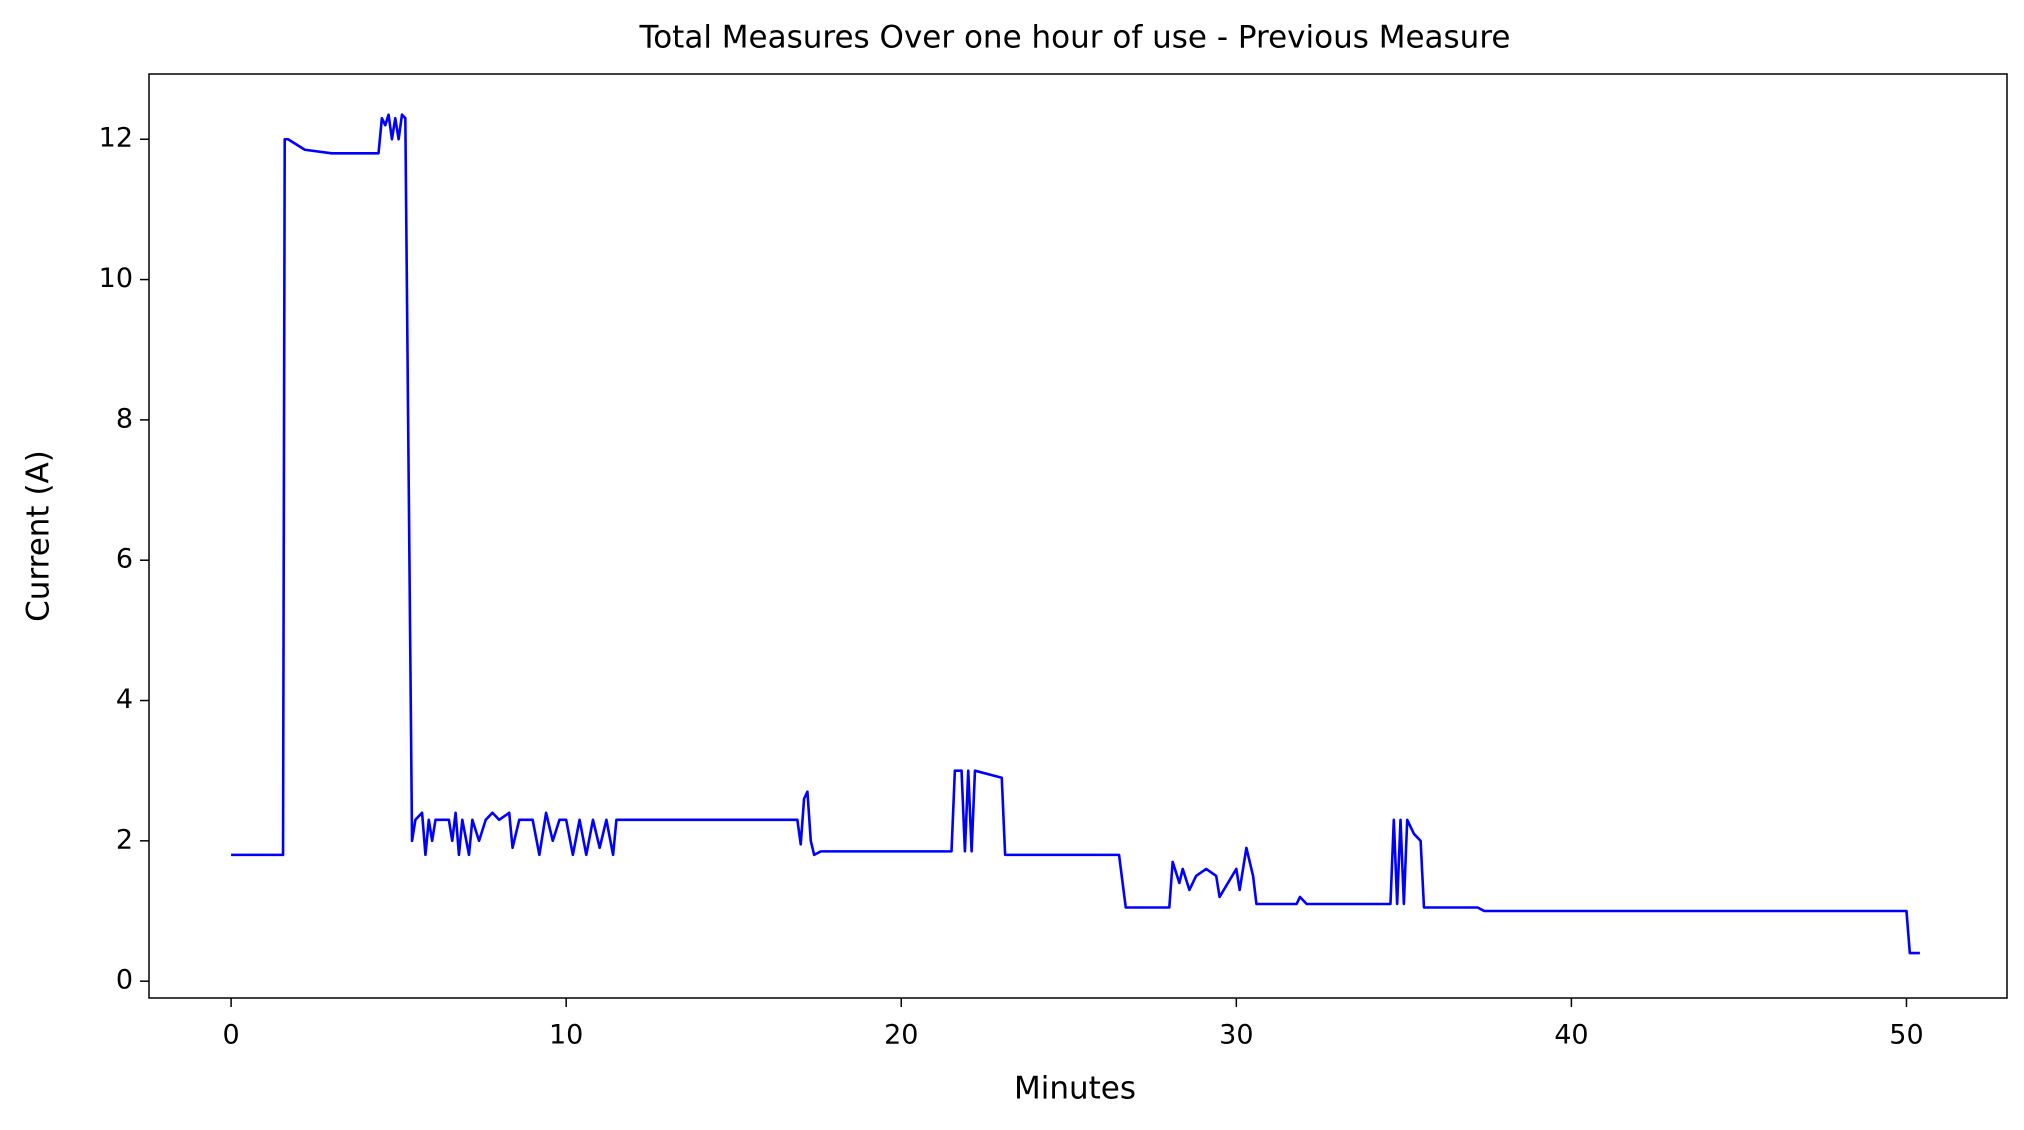  What do you see at coordinates (124, 839) in the screenshot?
I see `y-tick-label: 2` at bounding box center [124, 839].